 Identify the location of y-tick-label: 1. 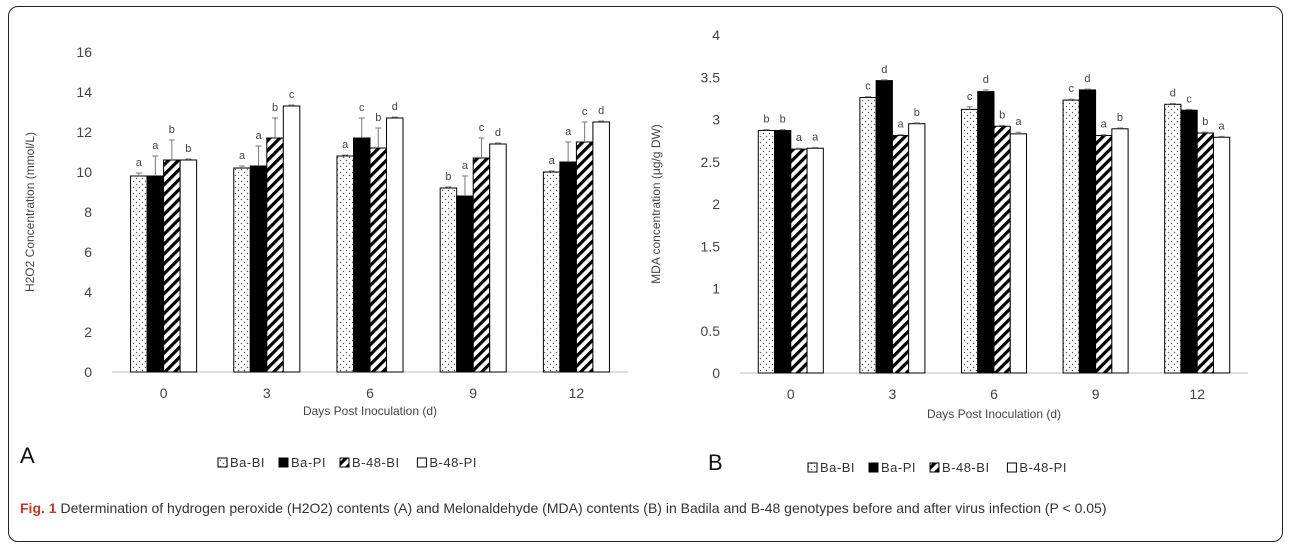
(716, 289).